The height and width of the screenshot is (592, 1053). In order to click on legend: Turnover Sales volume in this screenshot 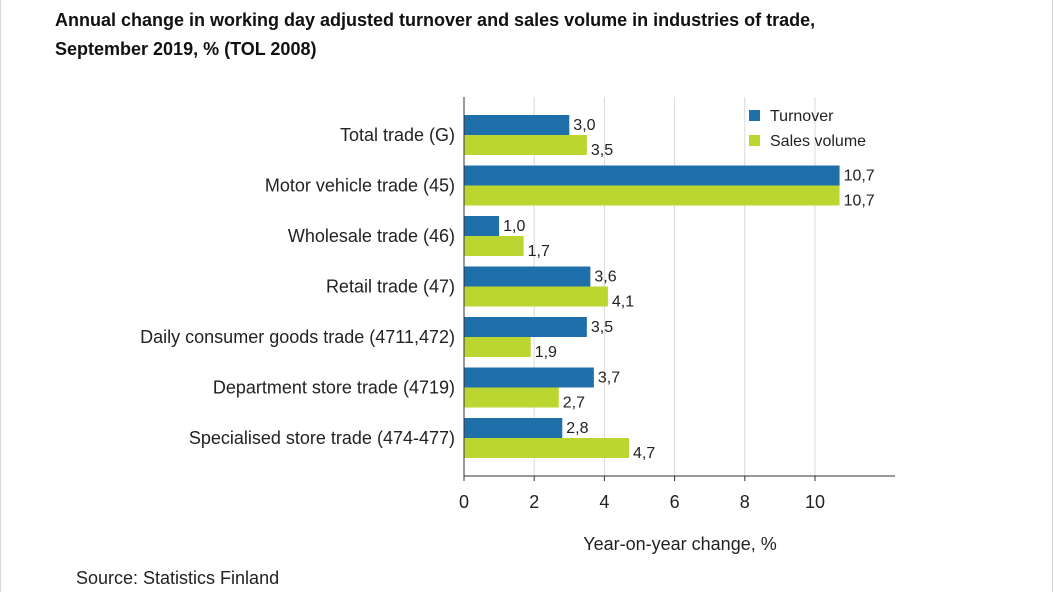, I will do `click(807, 129)`.